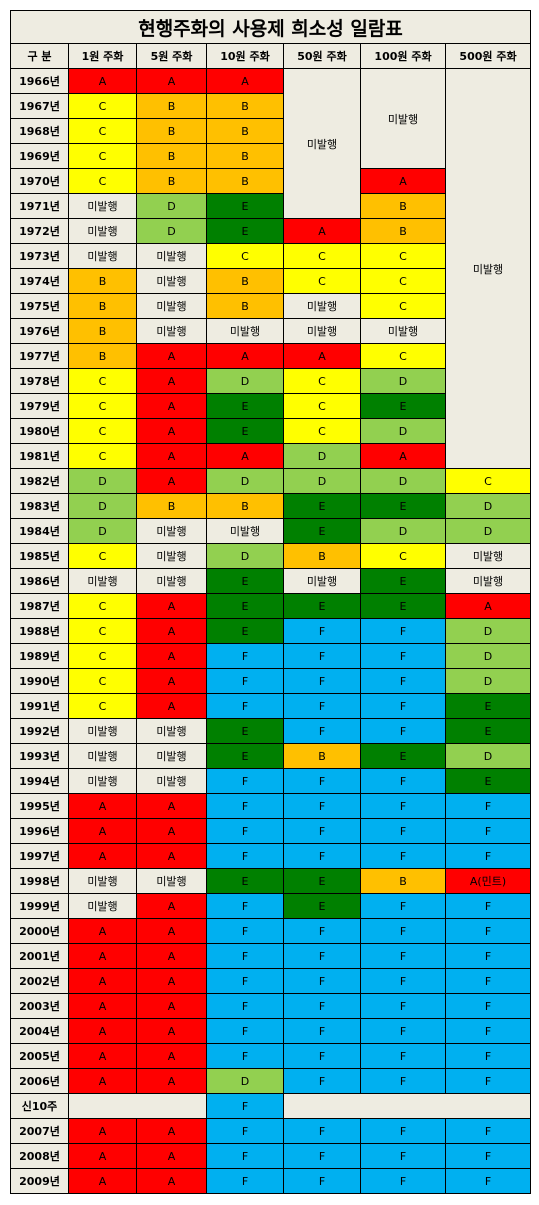 This screenshot has height=1205, width=539. Describe the element at coordinates (39, 681) in the screenshot. I see `year-label: 1990년` at that location.